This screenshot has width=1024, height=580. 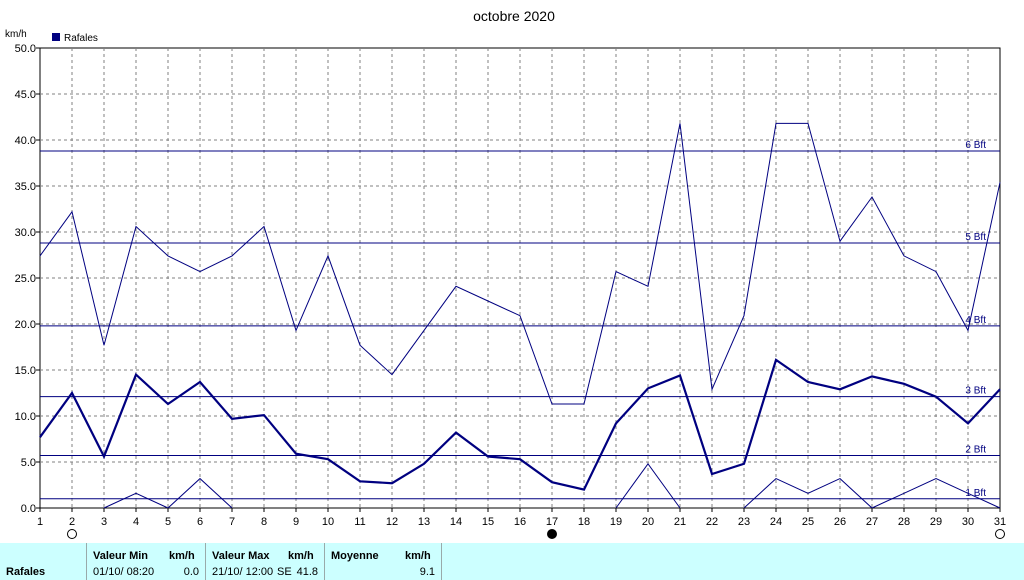 What do you see at coordinates (25, 95) in the screenshot?
I see `y-tick-label: 45.0` at bounding box center [25, 95].